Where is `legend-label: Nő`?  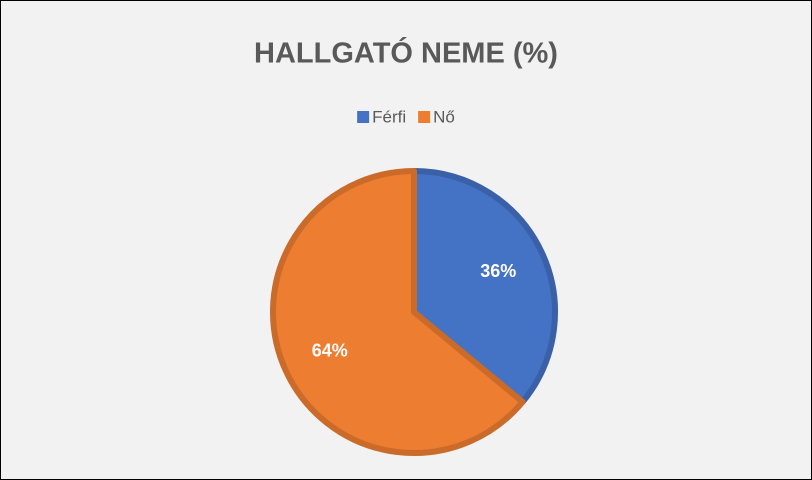
legend-label: Nő is located at coordinates (444, 116).